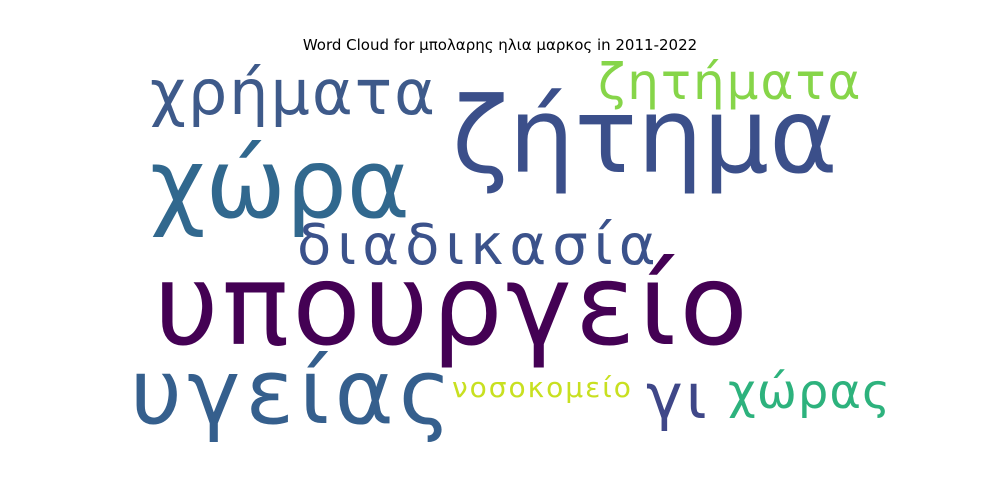 The height and width of the screenshot is (500, 1000). What do you see at coordinates (730, 82) in the screenshot?
I see `word-zitimata: ζητήματα` at bounding box center [730, 82].